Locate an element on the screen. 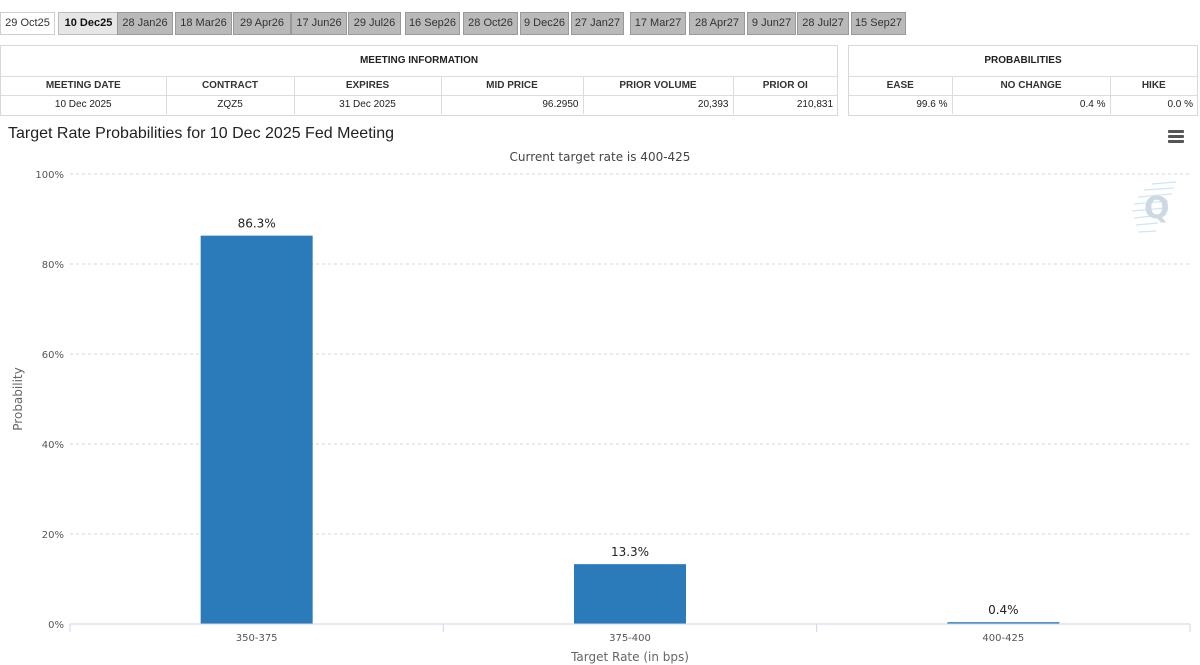 The width and height of the screenshot is (1200, 665). x-axis-title: Target Rate (in bps) is located at coordinates (629, 657).